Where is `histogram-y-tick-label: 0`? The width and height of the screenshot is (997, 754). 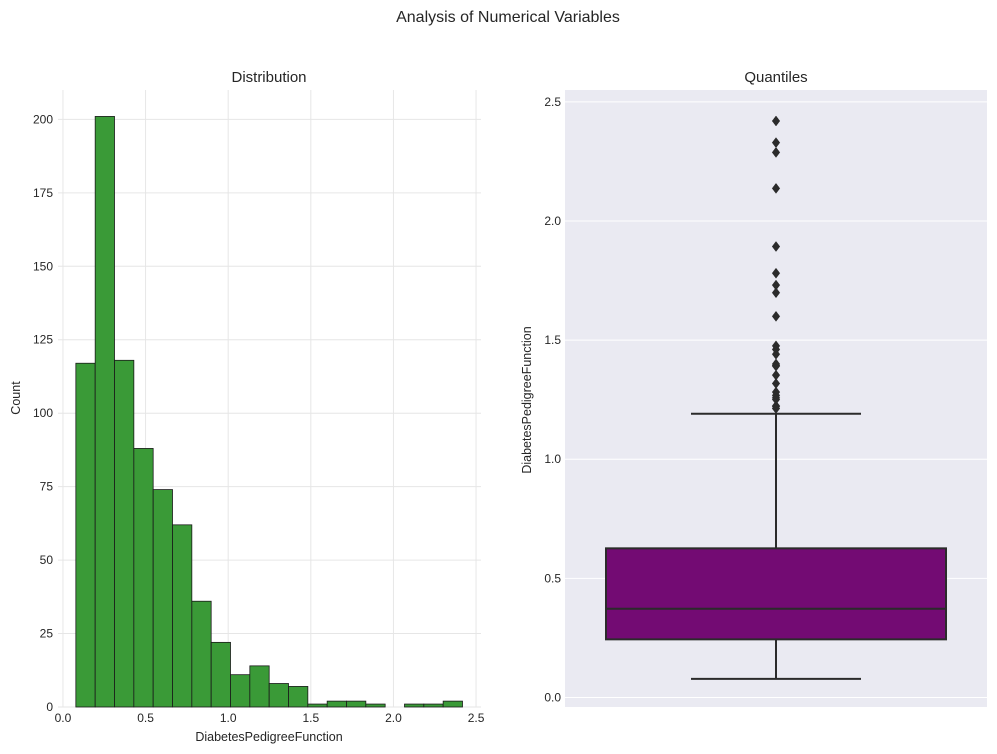
histogram-y-tick-label: 0 is located at coordinates (49, 707).